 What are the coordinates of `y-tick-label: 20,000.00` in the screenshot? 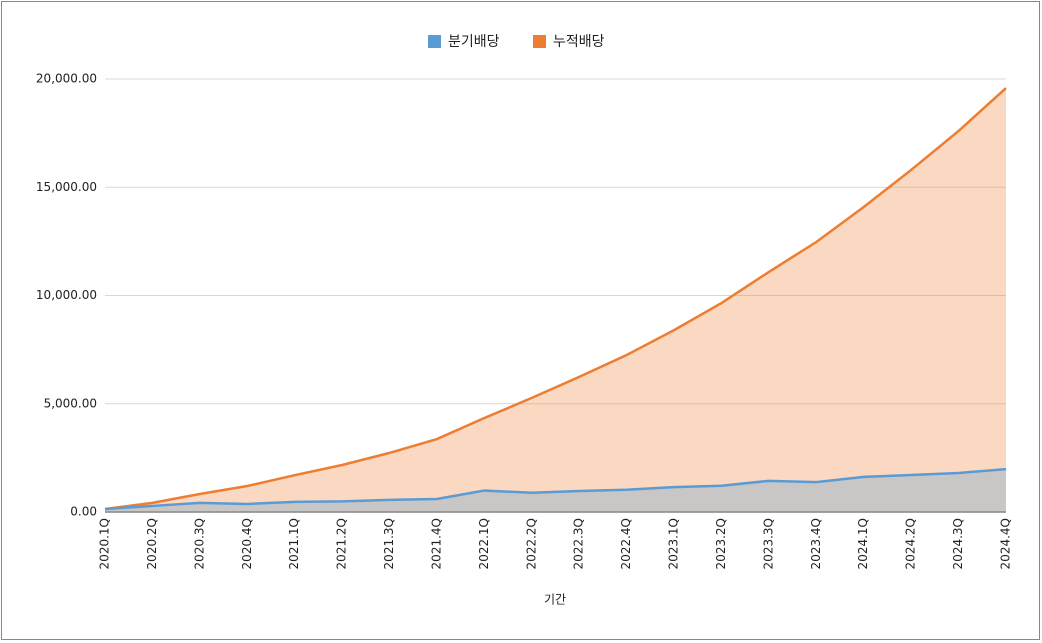 It's located at (66, 79).